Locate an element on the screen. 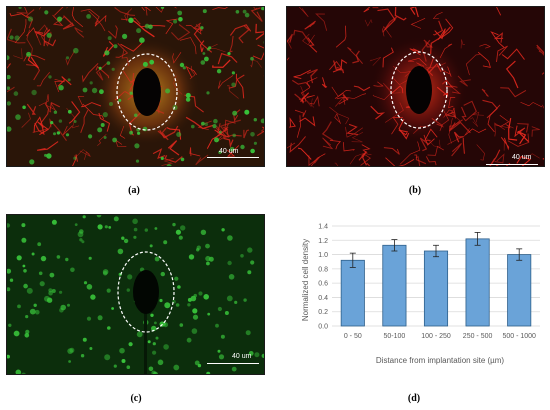 The height and width of the screenshot is (410, 550). dashed-region-outline is located at coordinates (419, 90).